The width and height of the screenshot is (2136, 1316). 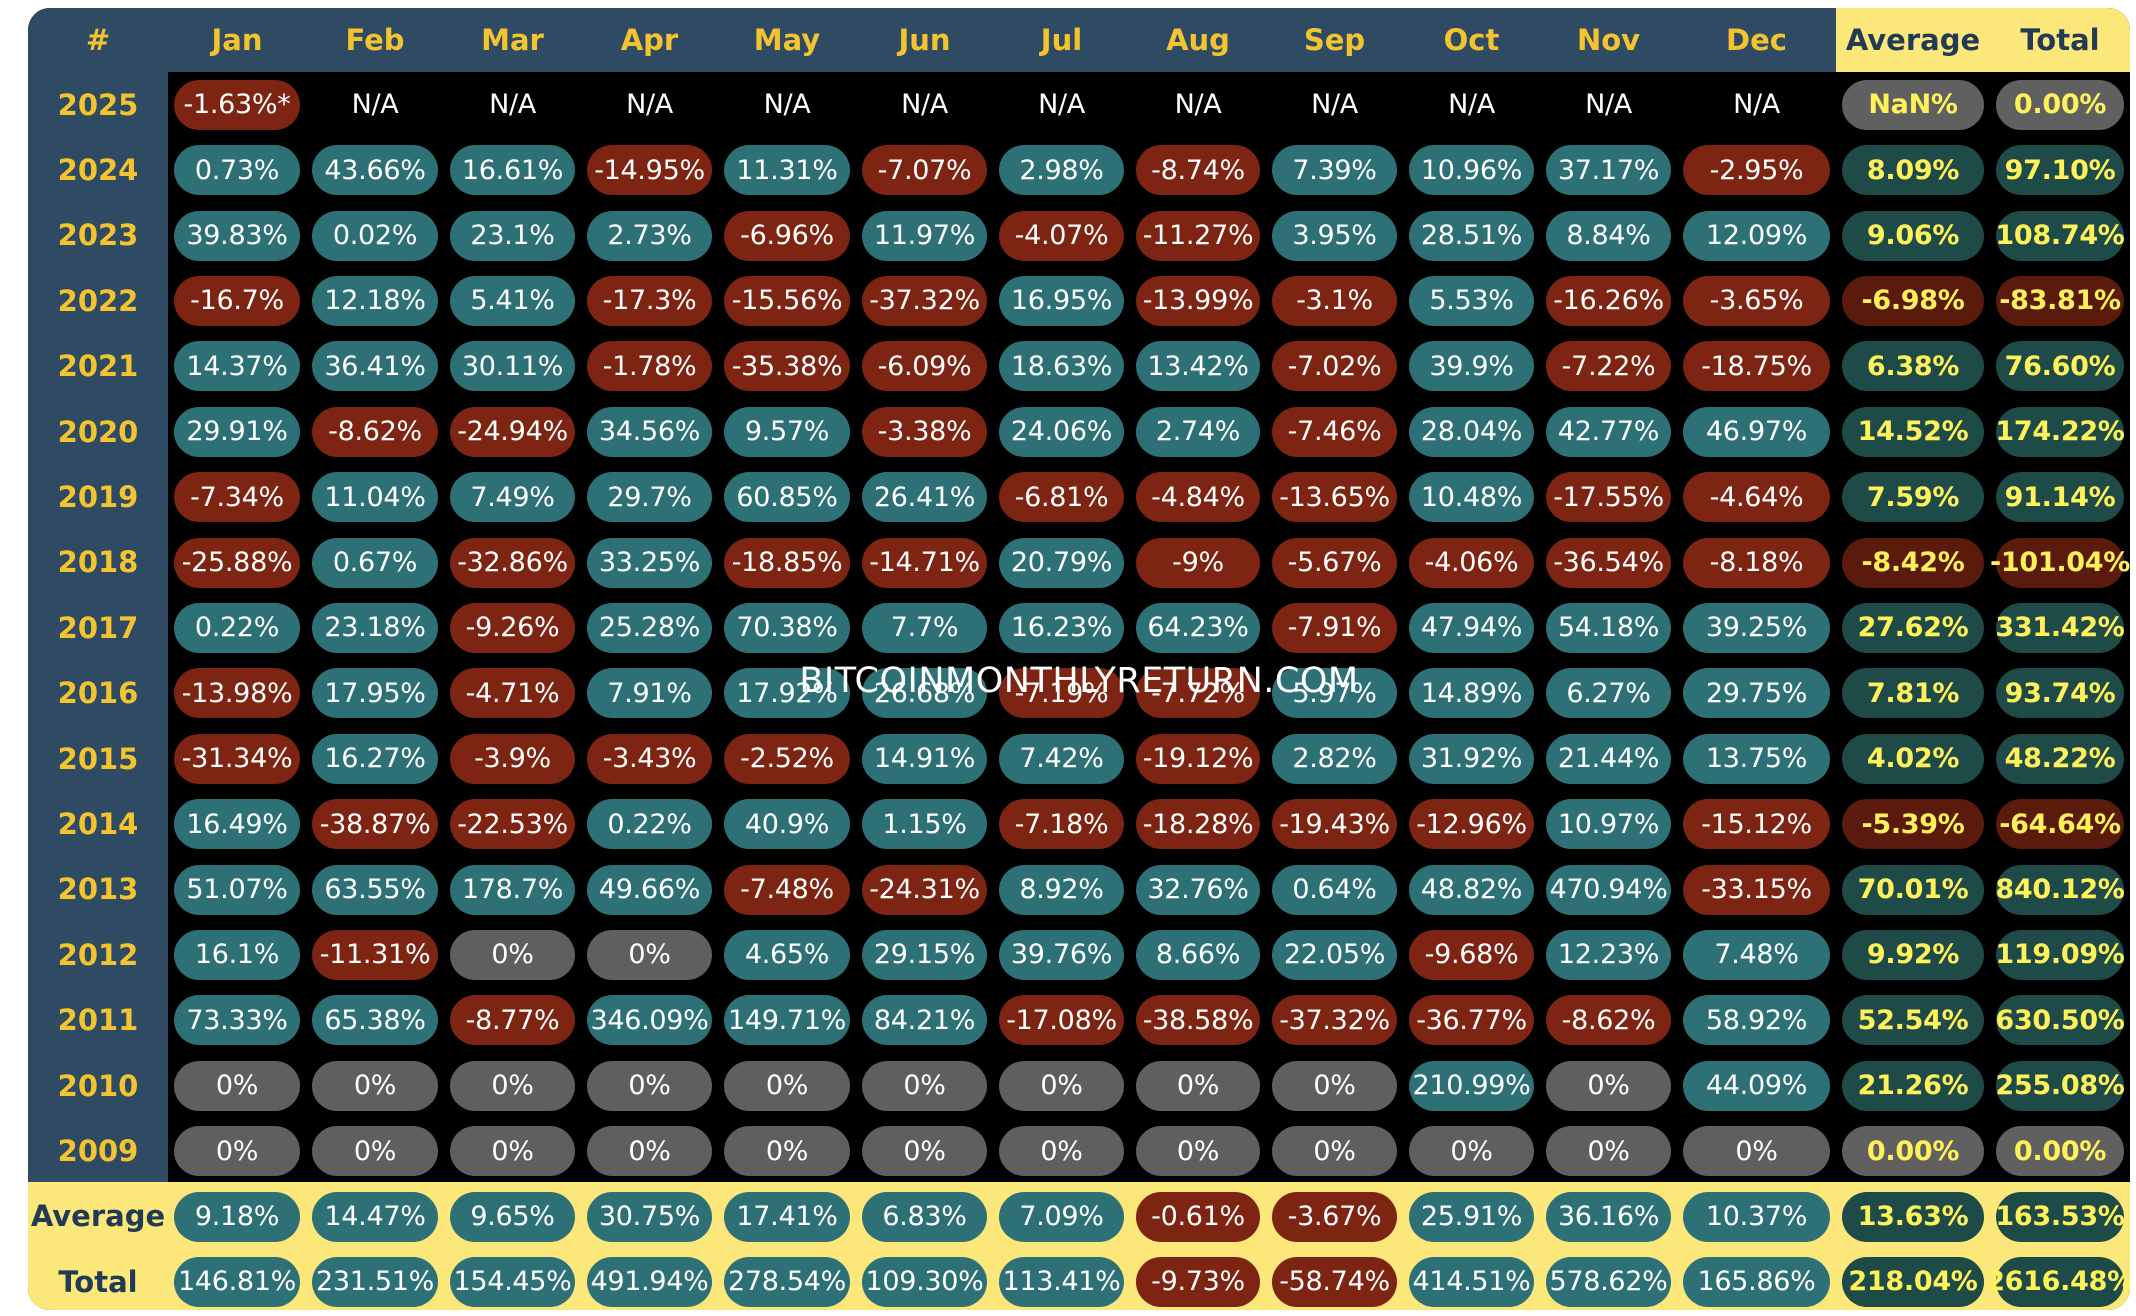 What do you see at coordinates (1913, 1085) in the screenshot?
I see `row-average-cell: 21.26%` at bounding box center [1913, 1085].